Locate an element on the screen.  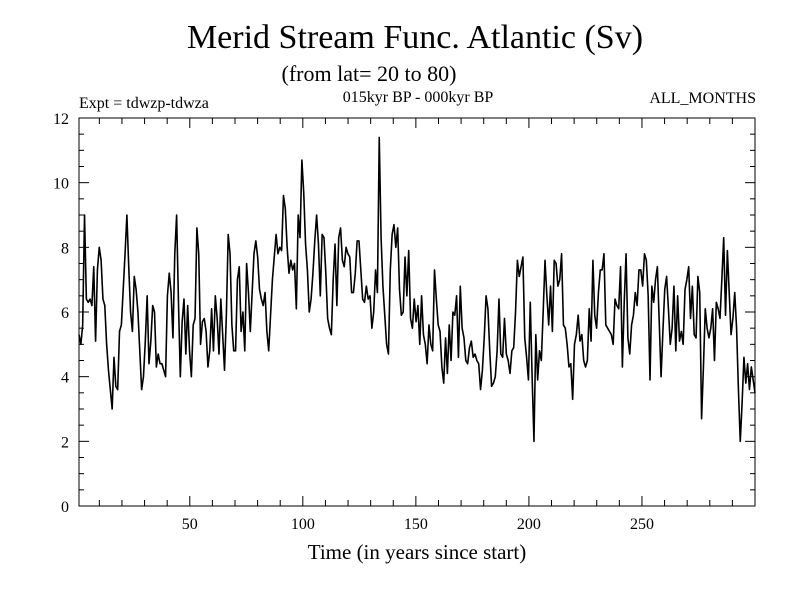
months-label: ALL_MONTHS is located at coordinates (702, 98).